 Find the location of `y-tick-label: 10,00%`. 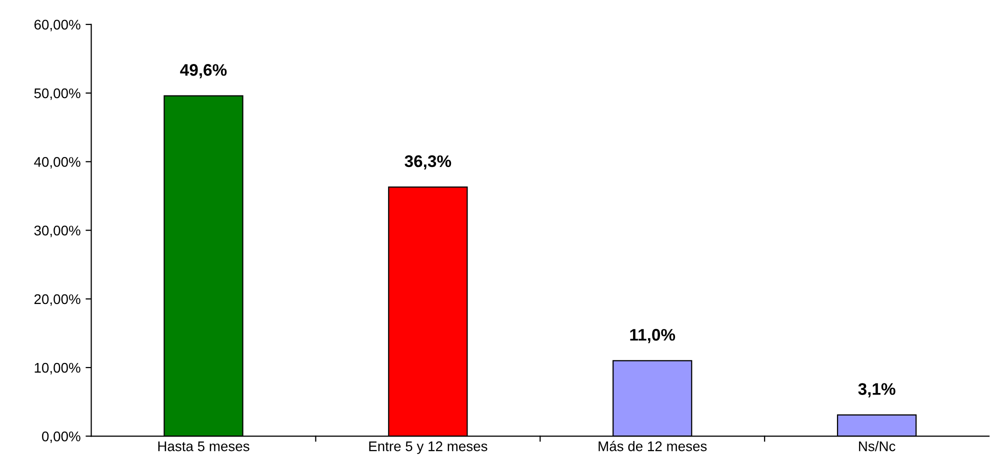

y-tick-label: 10,00% is located at coordinates (57, 368).